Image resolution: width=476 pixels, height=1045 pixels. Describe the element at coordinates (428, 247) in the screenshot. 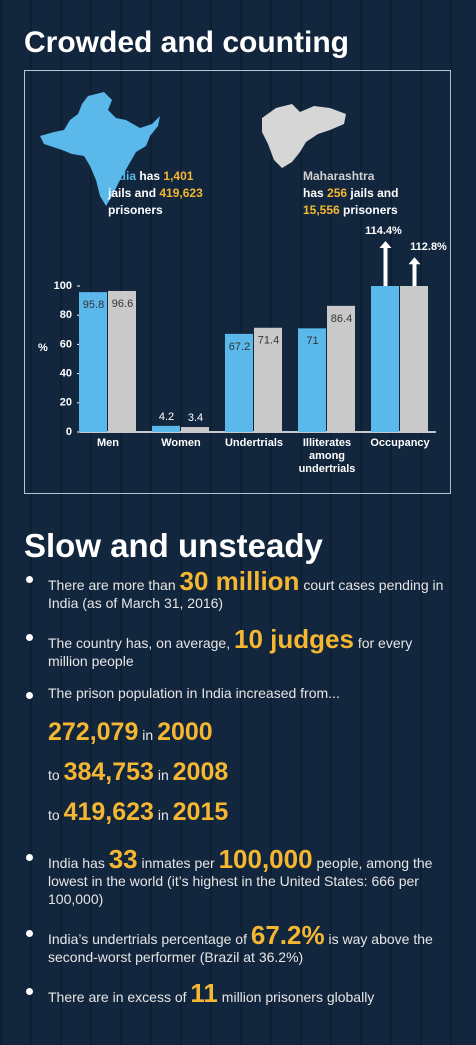

I see `value-label: 112.8%` at that location.